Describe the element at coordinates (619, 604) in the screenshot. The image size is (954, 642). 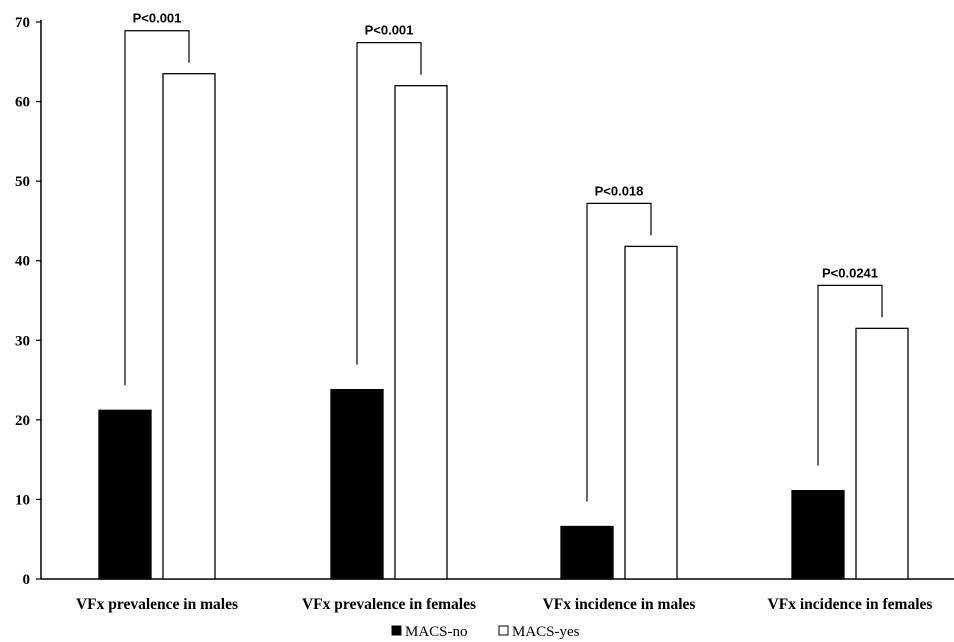
I see `x-tick-label-vfx-incidence-in-males: VFx incidence in males` at that location.